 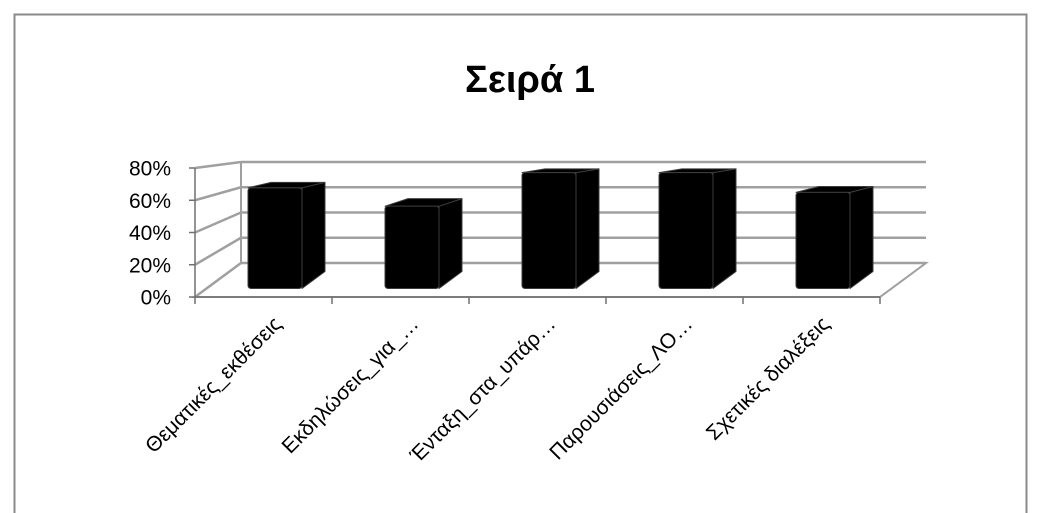 I want to click on y-tick-label: 60%, so click(x=150, y=201).